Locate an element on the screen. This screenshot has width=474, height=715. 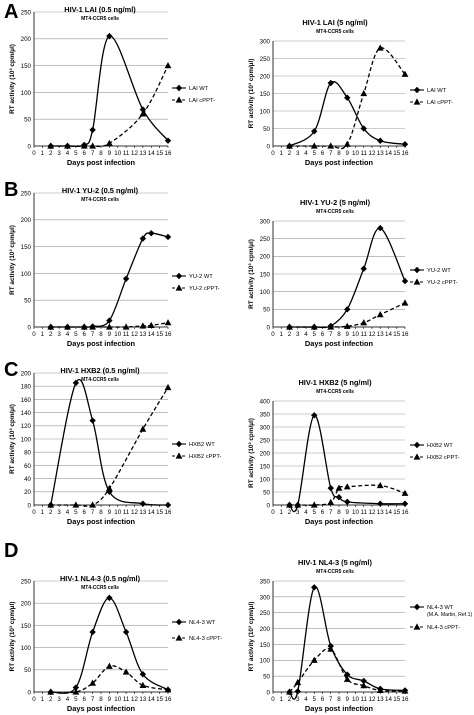
chart-title: HIV-1 LAI (5 ng/ml) is located at coordinates (335, 22).